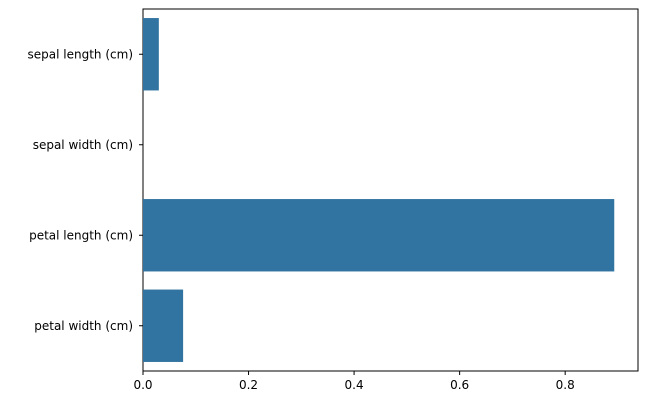  What do you see at coordinates (142, 385) in the screenshot?
I see `x-tick-label: 0.0` at bounding box center [142, 385].